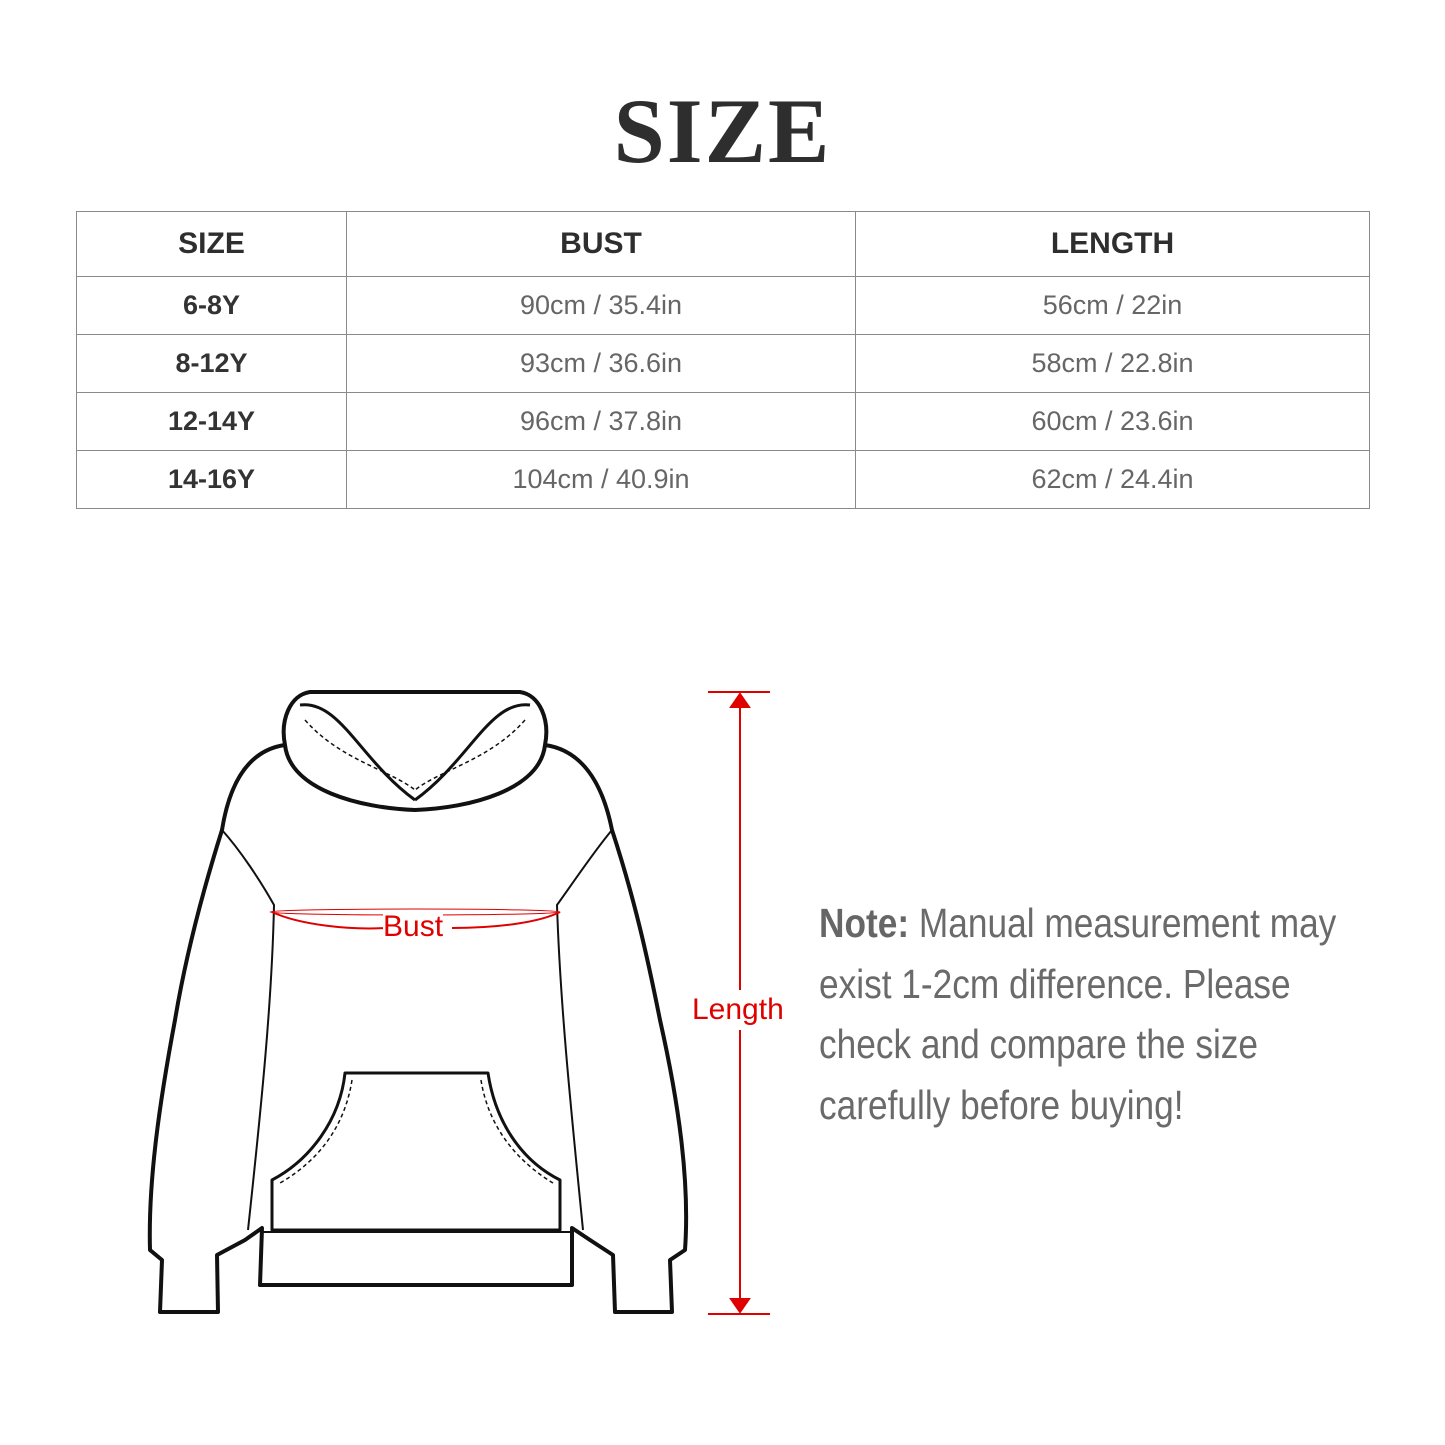 The image size is (1445, 1445). I want to click on table-row: 12-14Y 96cm / 37.8in 60cm / 23.6in, so click(723, 421).